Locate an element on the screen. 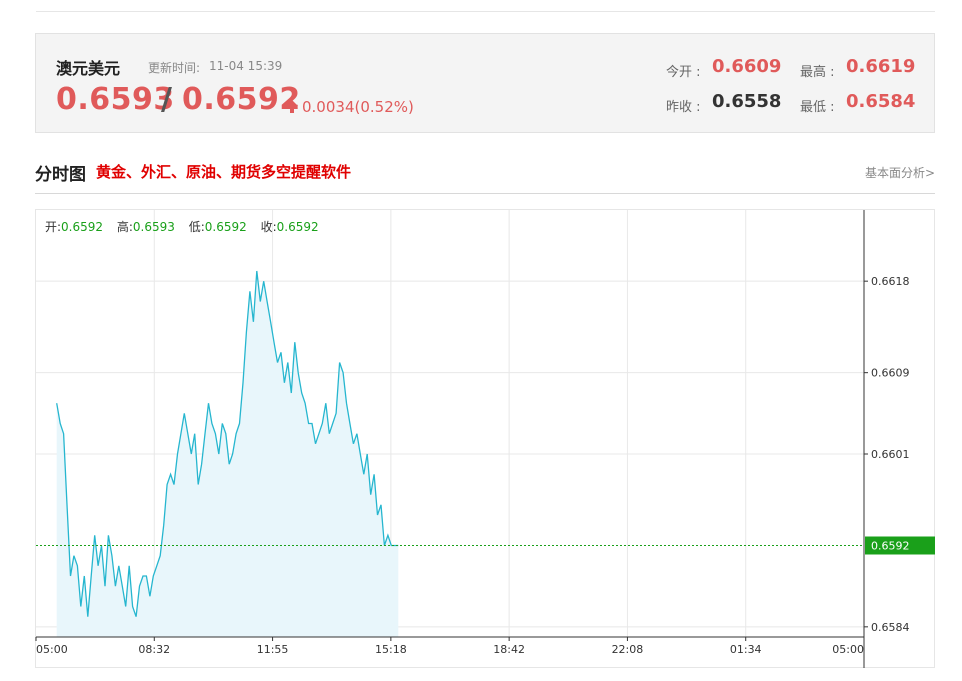  open-value: 0.6609 is located at coordinates (747, 66).